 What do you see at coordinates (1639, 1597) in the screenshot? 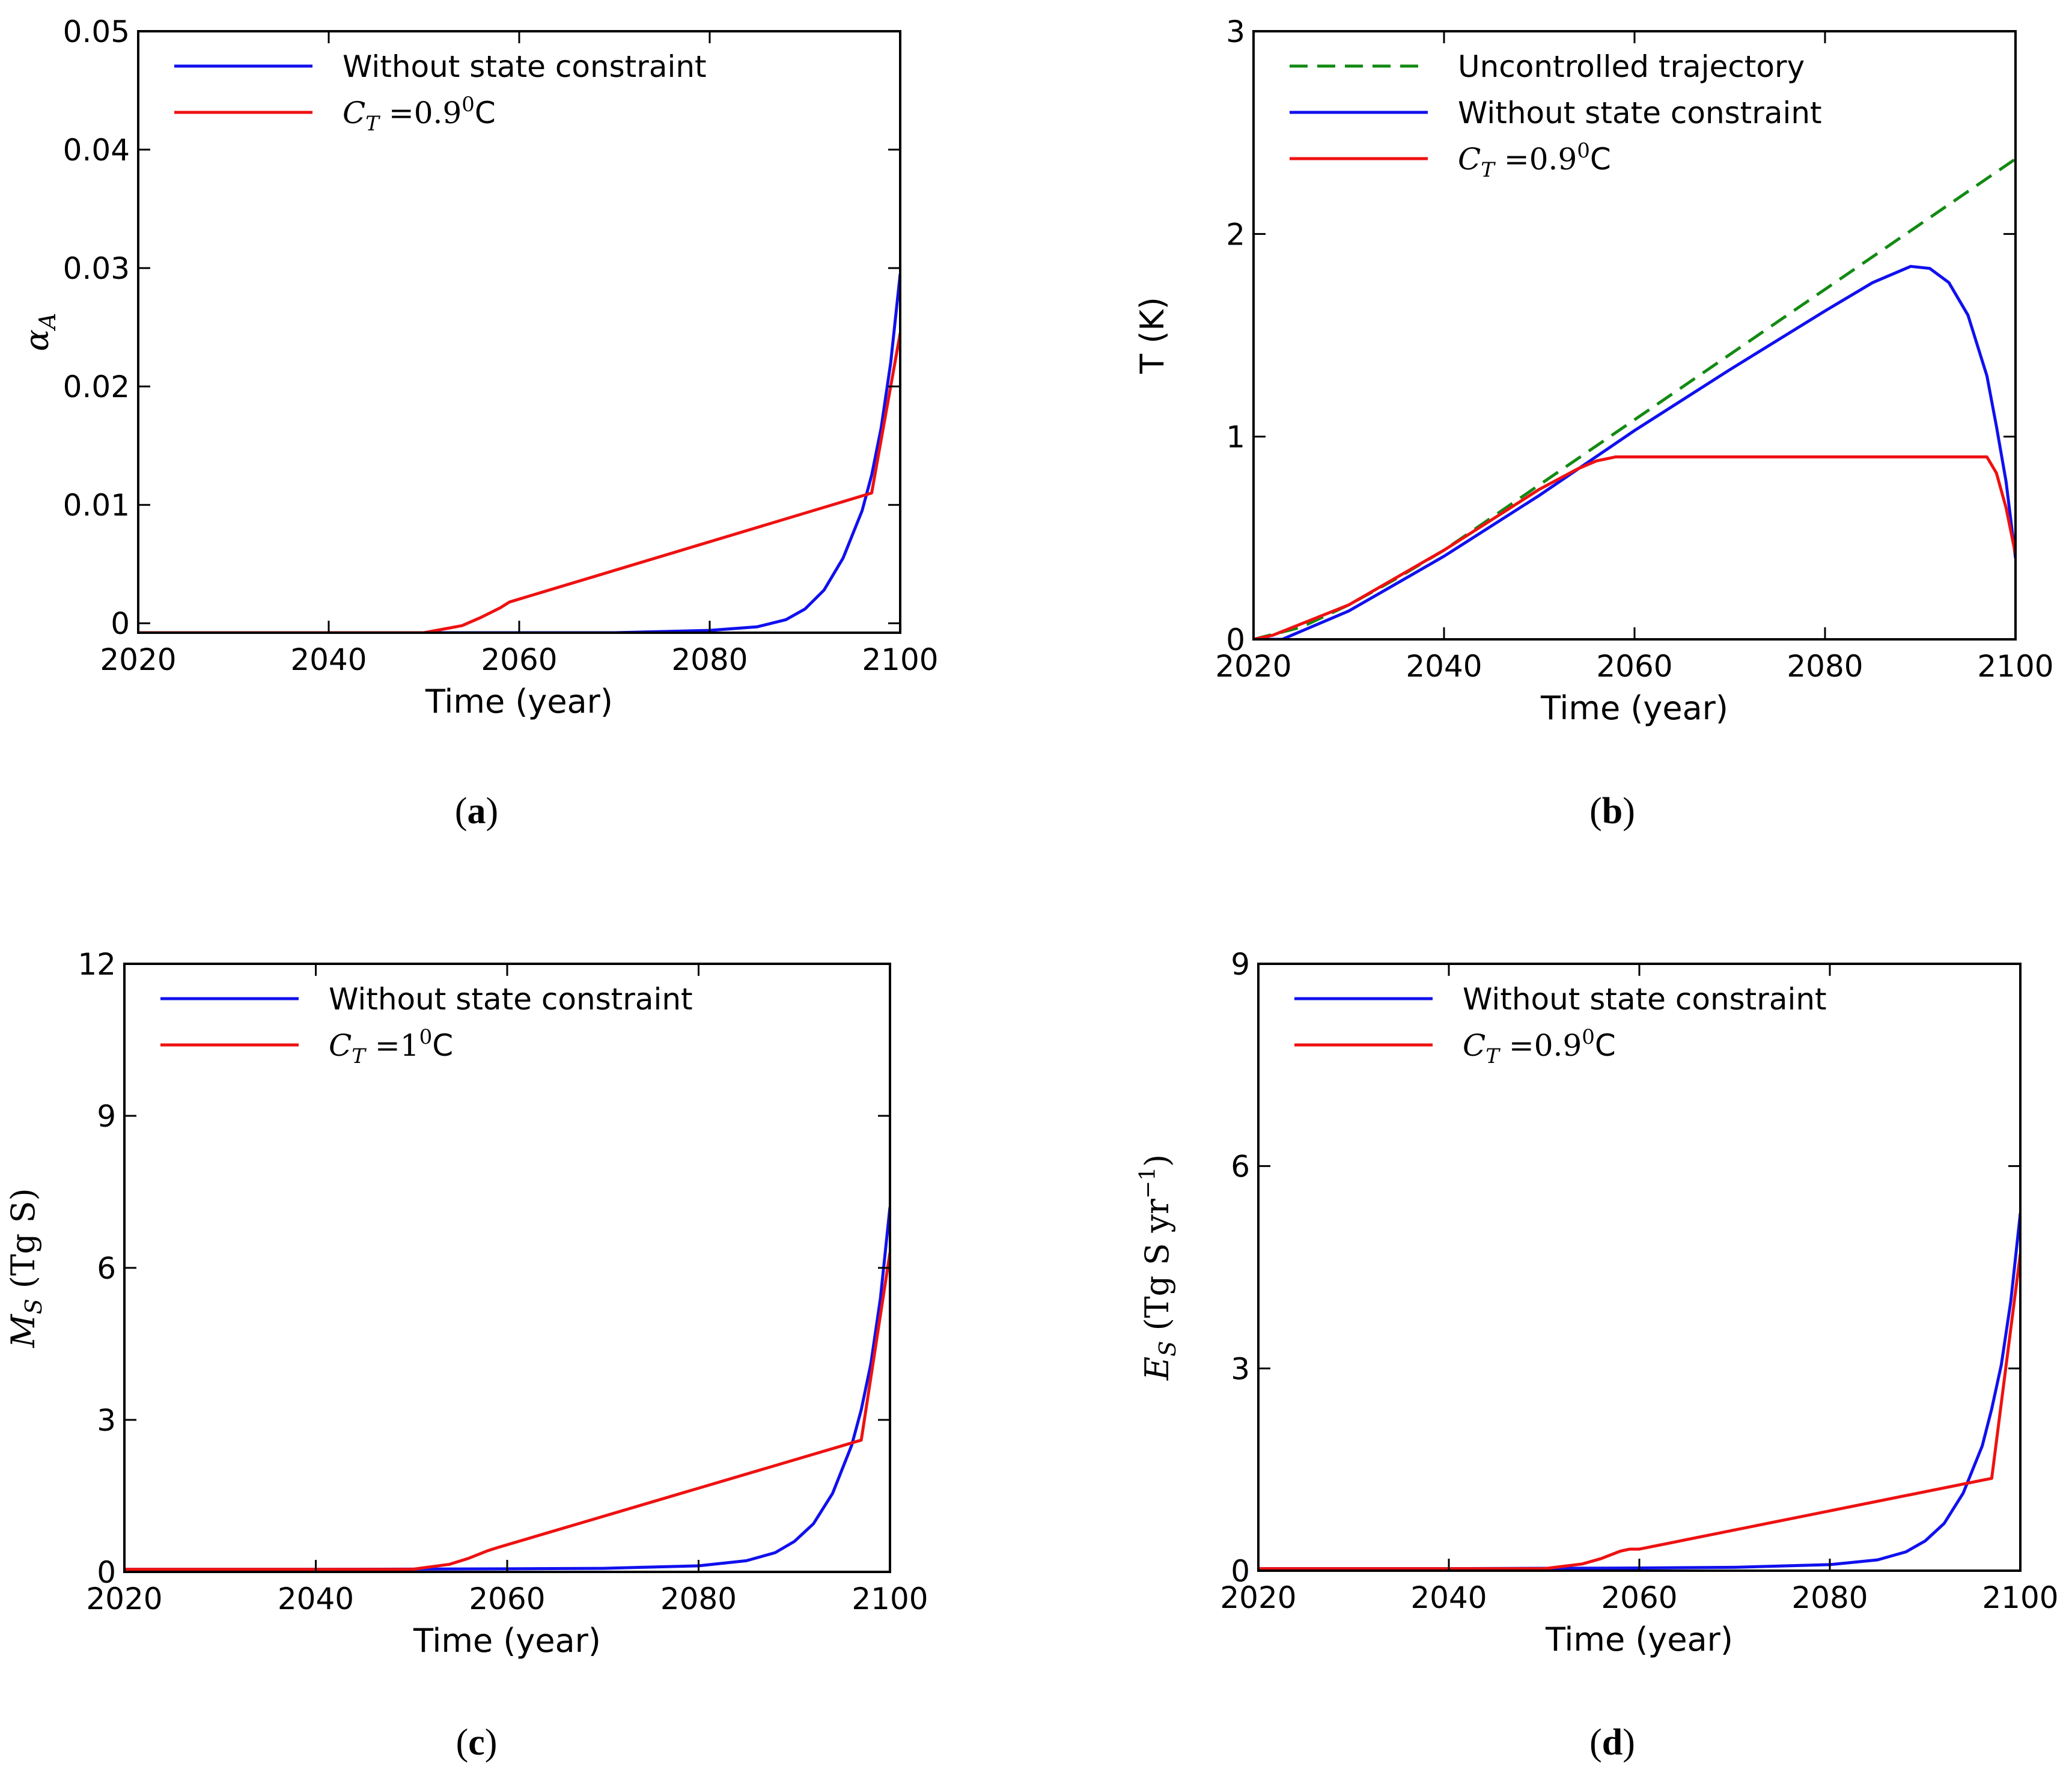
I see `x-tick-label: 2060` at bounding box center [1639, 1597].